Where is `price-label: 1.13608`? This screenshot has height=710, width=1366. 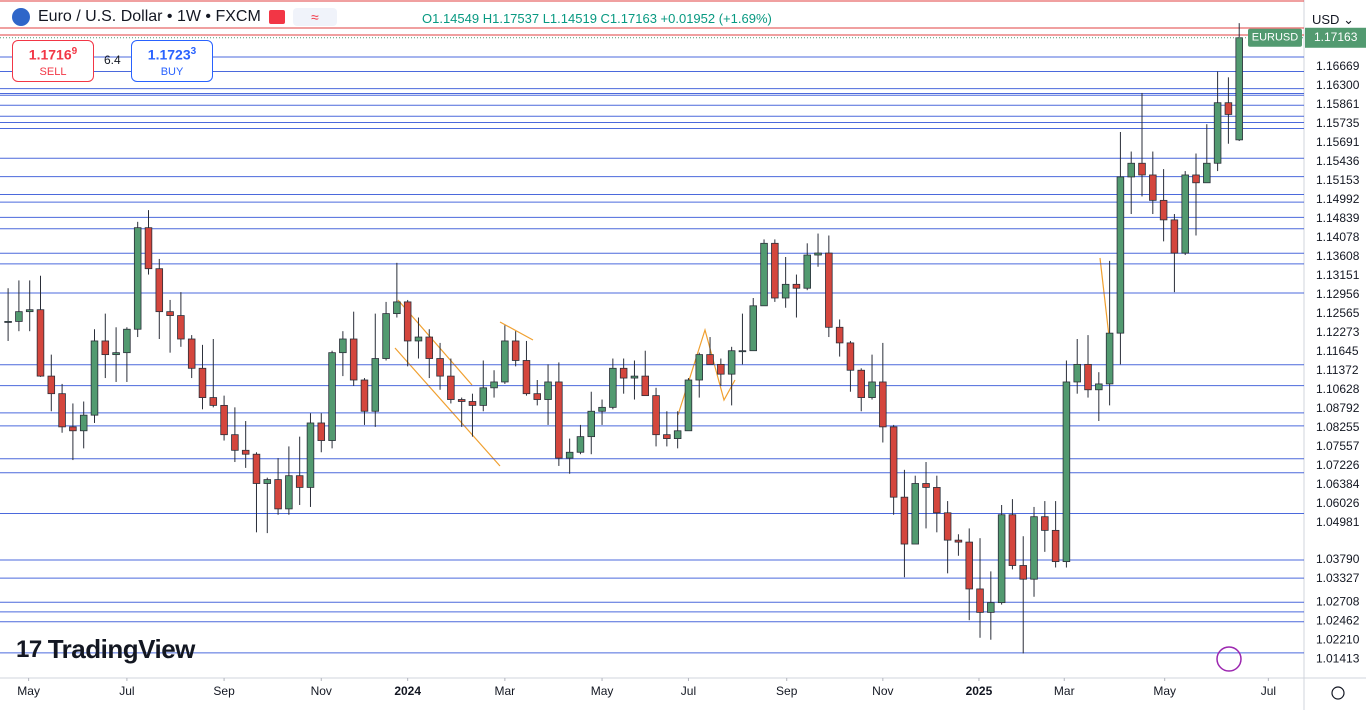
price-label: 1.13608 is located at coordinates (1338, 256).